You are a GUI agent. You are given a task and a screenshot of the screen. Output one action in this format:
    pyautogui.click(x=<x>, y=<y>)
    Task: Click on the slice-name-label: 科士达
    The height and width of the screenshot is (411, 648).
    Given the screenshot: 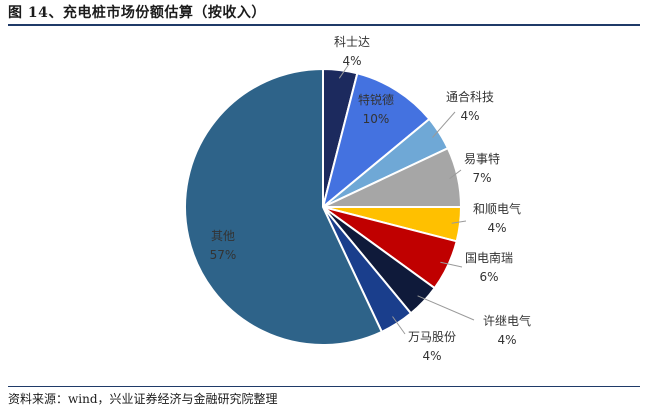 What is the action you would take?
    pyautogui.click(x=352, y=42)
    